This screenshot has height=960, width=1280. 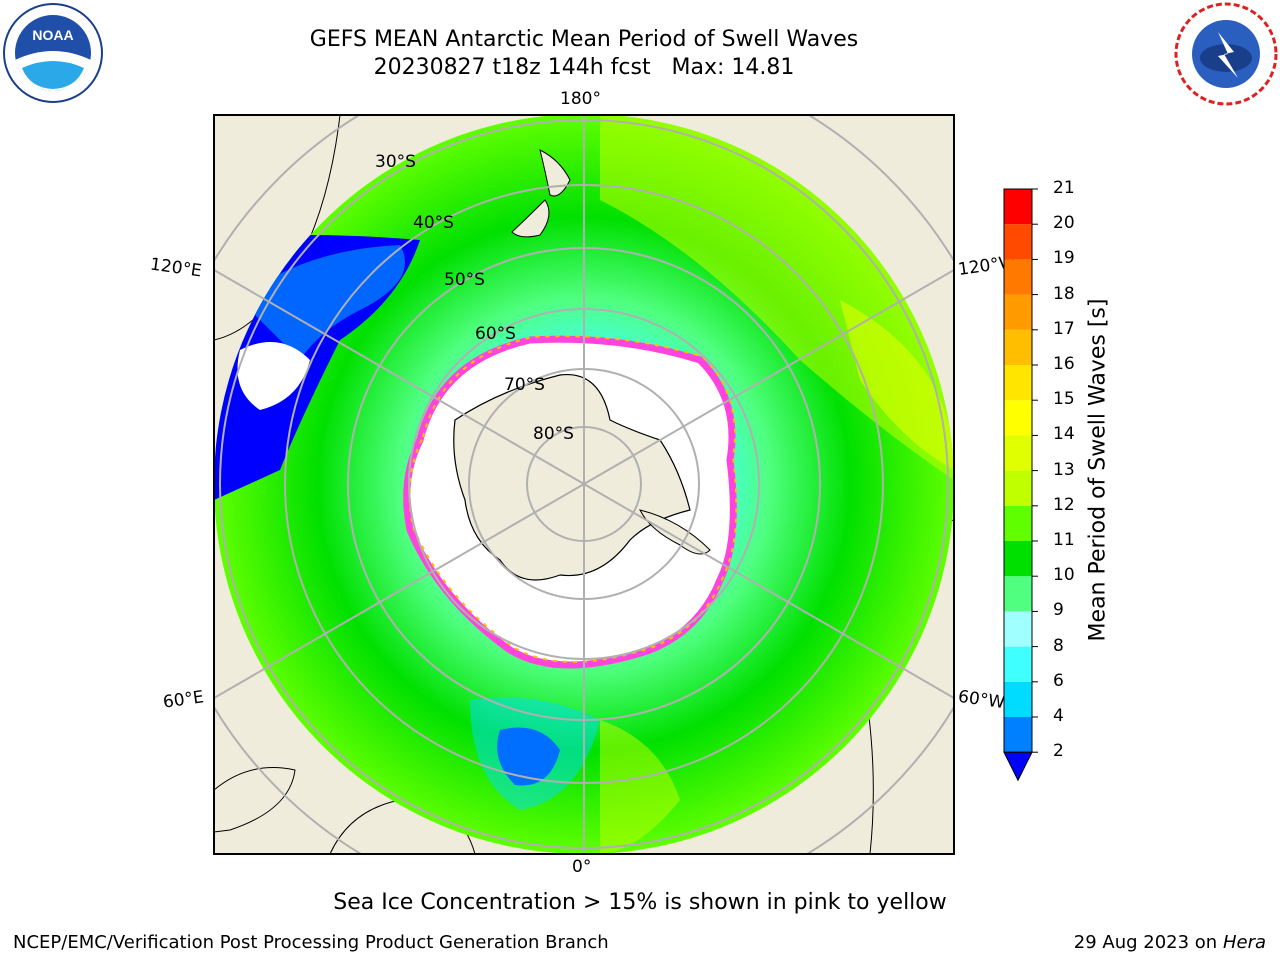 What do you see at coordinates (1064, 364) in the screenshot?
I see `colorbar-tick-label: 16` at bounding box center [1064, 364].